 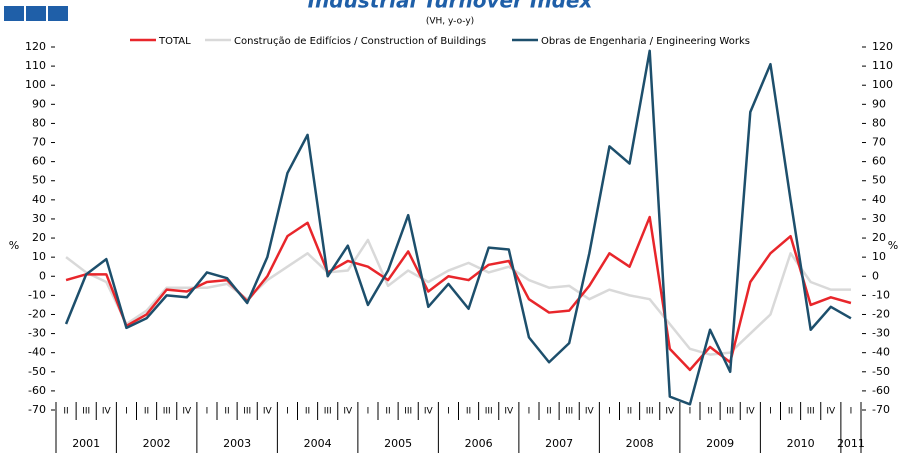 I want to click on y-tick-label: 40, so click(x=39, y=199).